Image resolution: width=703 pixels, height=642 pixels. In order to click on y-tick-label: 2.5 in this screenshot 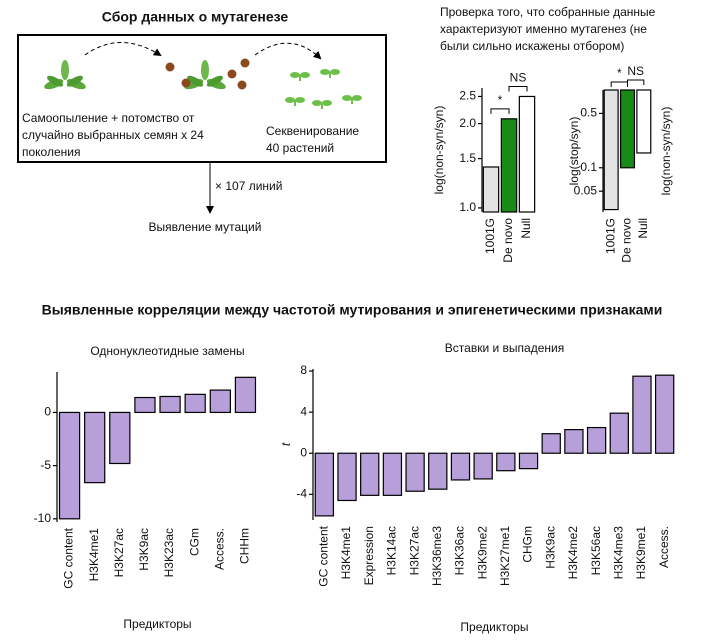, I will do `click(467, 96)`.